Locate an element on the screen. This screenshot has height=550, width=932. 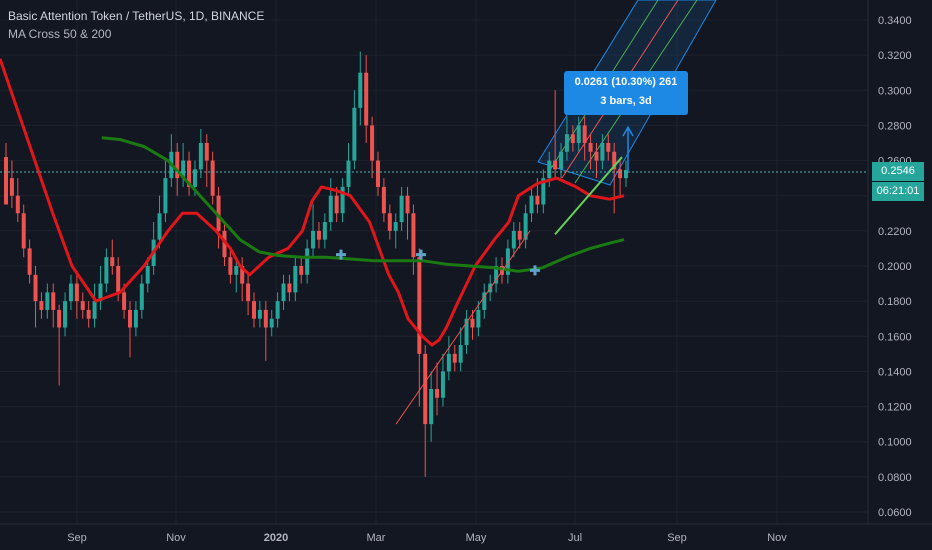
price-tick-label: 0.1000 is located at coordinates (895, 443).